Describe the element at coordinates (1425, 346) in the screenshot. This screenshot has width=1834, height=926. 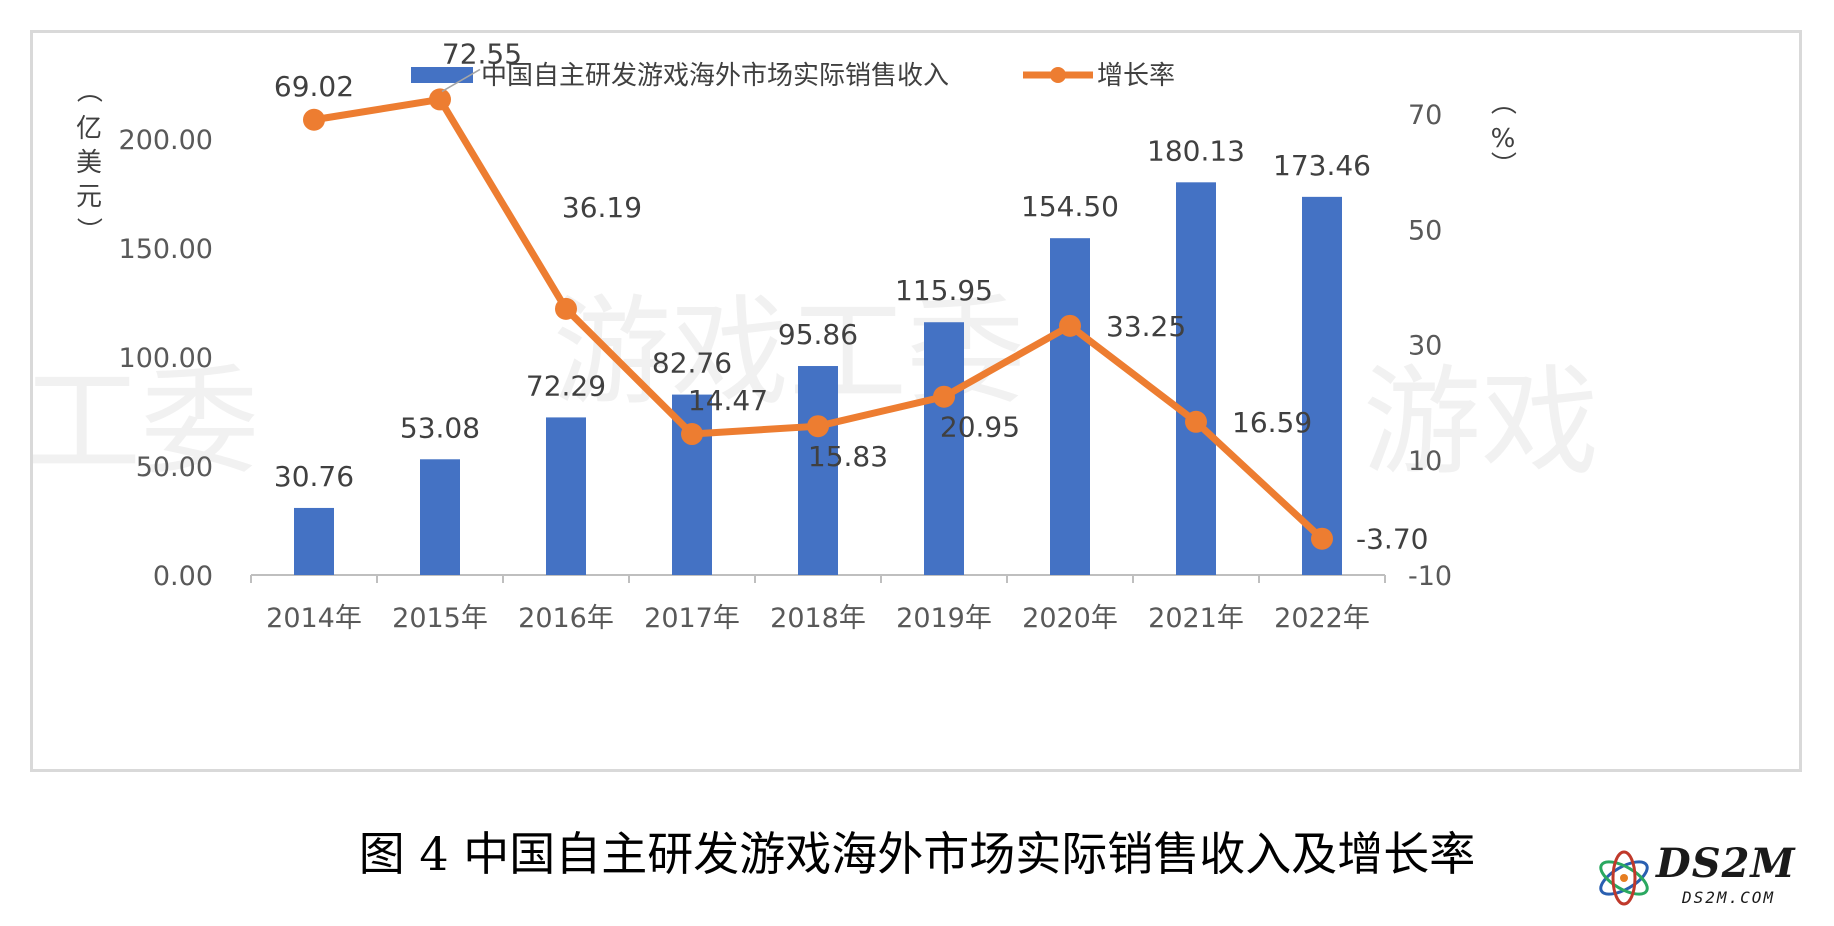
I see `y-right-tick-label: 30` at that location.